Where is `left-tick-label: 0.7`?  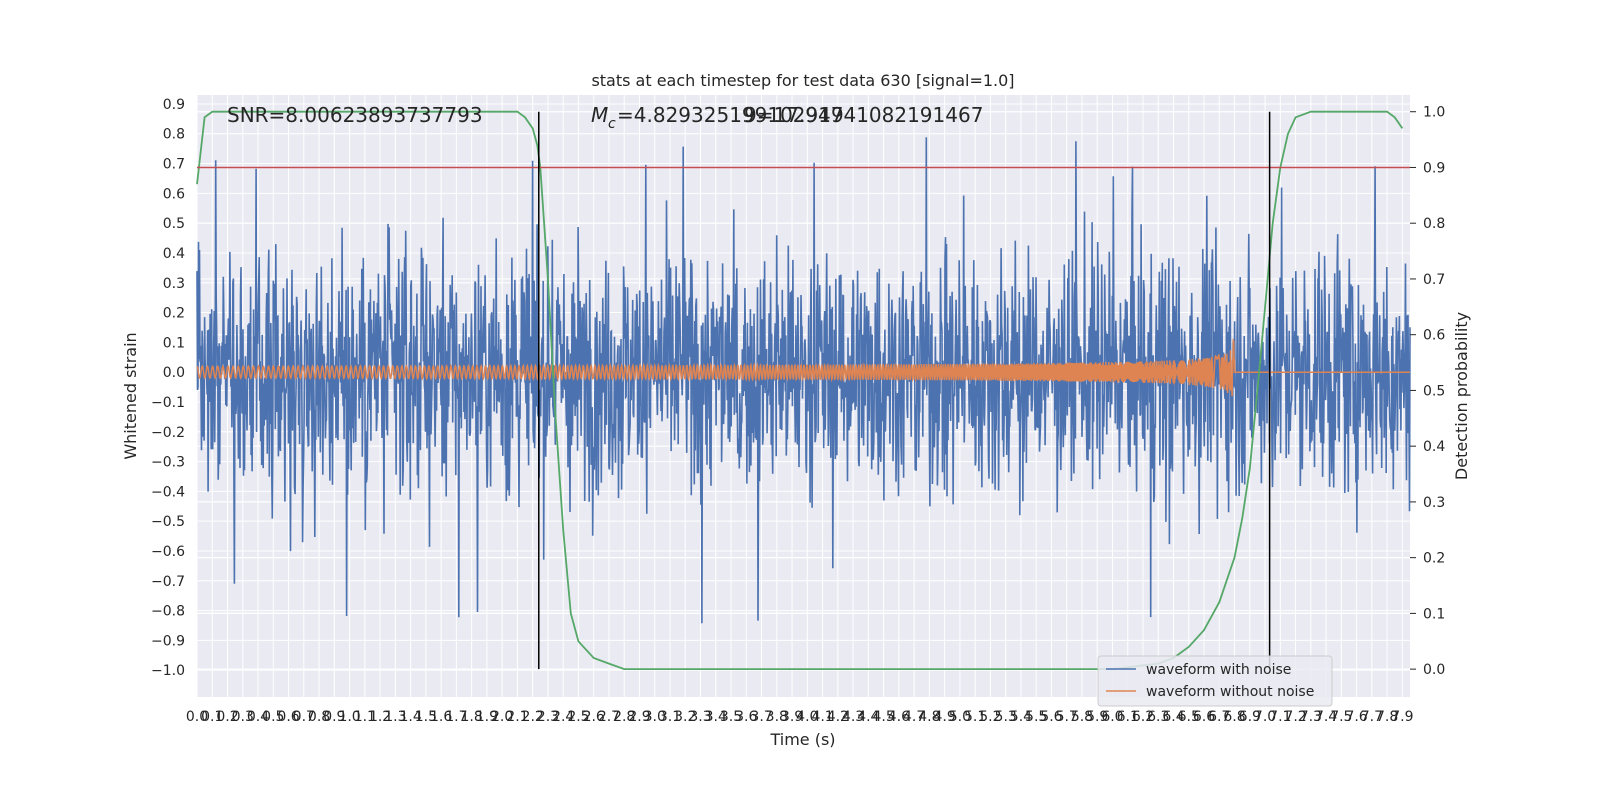 left-tick-label: 0.7 is located at coordinates (174, 165).